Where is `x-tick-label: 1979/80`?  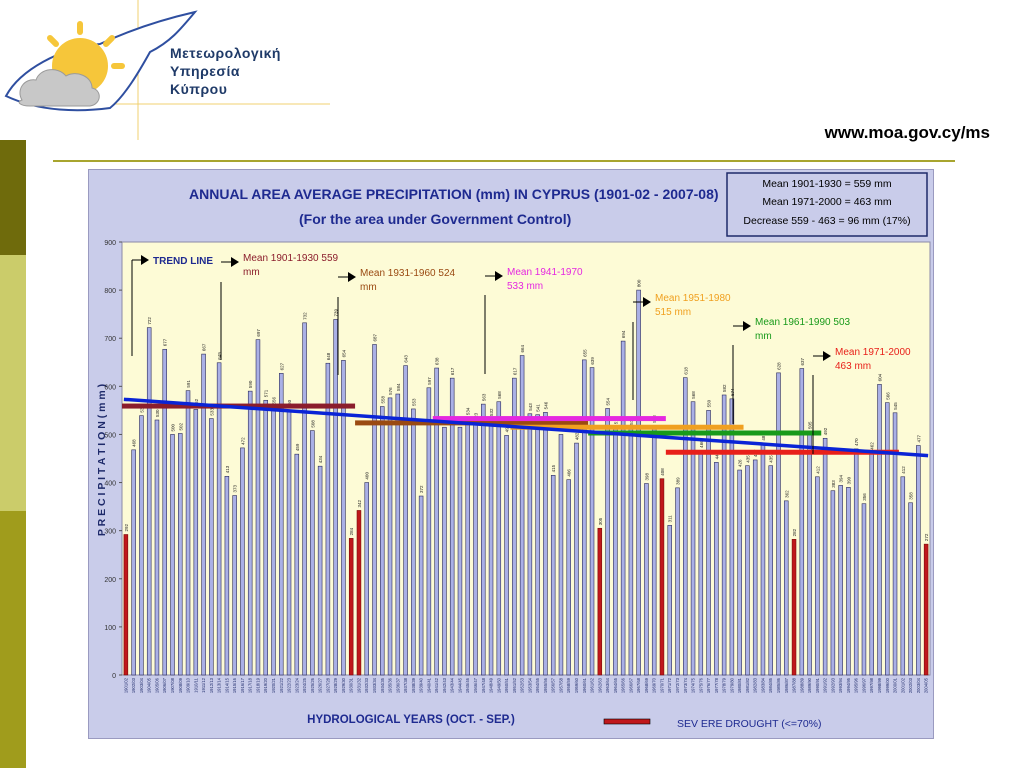 x-tick-label: 1979/80 is located at coordinates (731, 685).